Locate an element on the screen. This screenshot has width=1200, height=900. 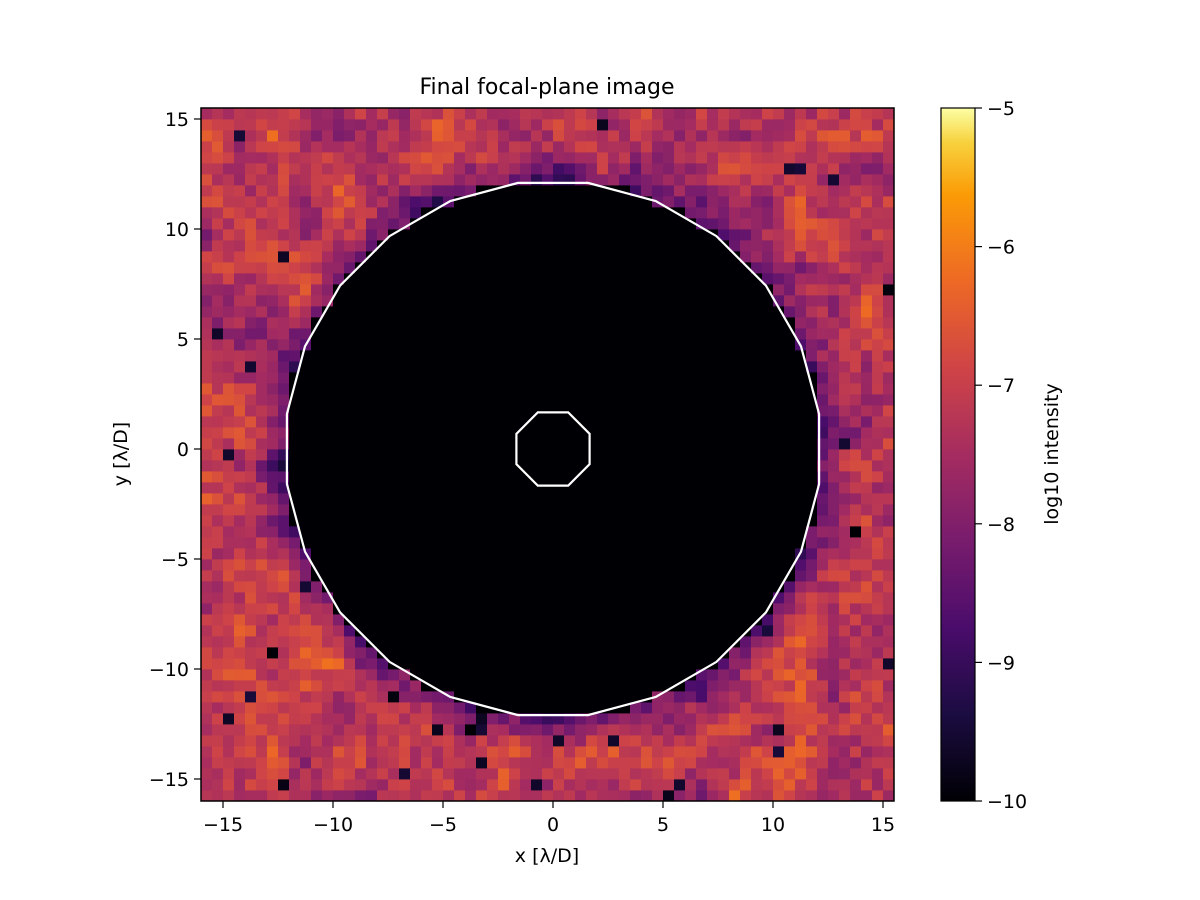
colorbar-tick-label: −8 is located at coordinates (1001, 525).